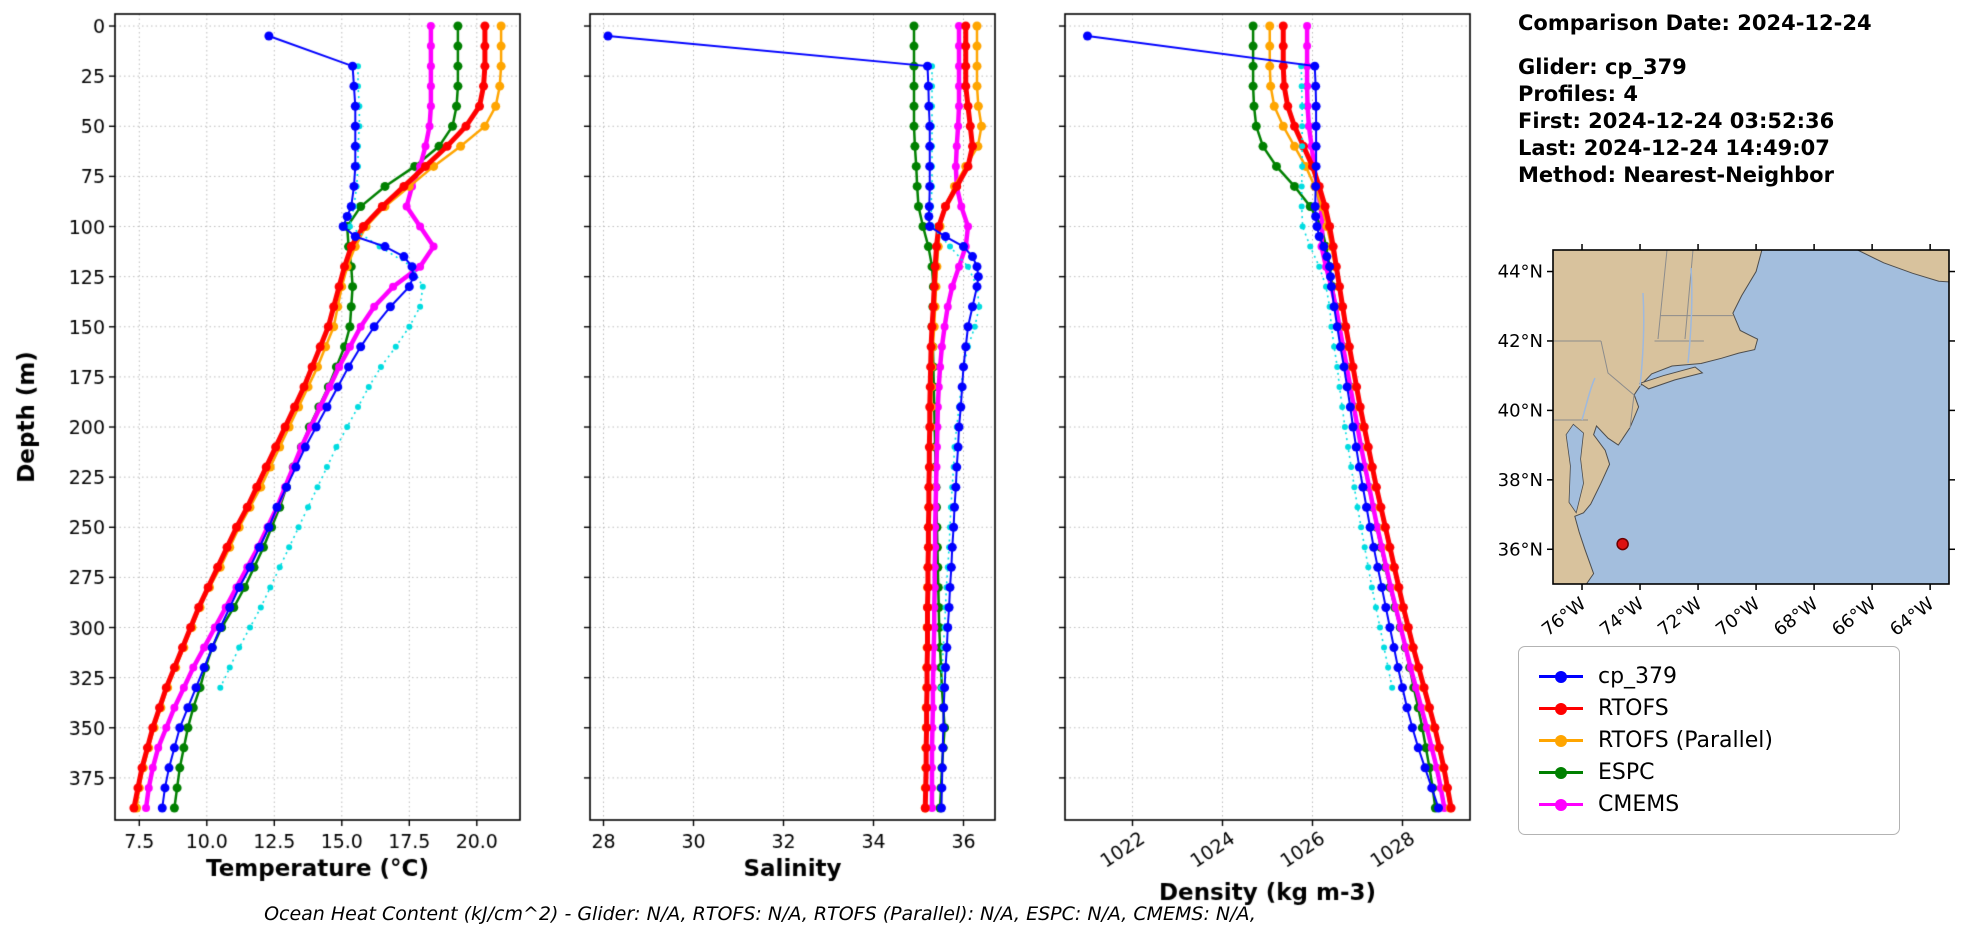  I want to click on map-lon-tick-label: 76°W, so click(1564, 616).